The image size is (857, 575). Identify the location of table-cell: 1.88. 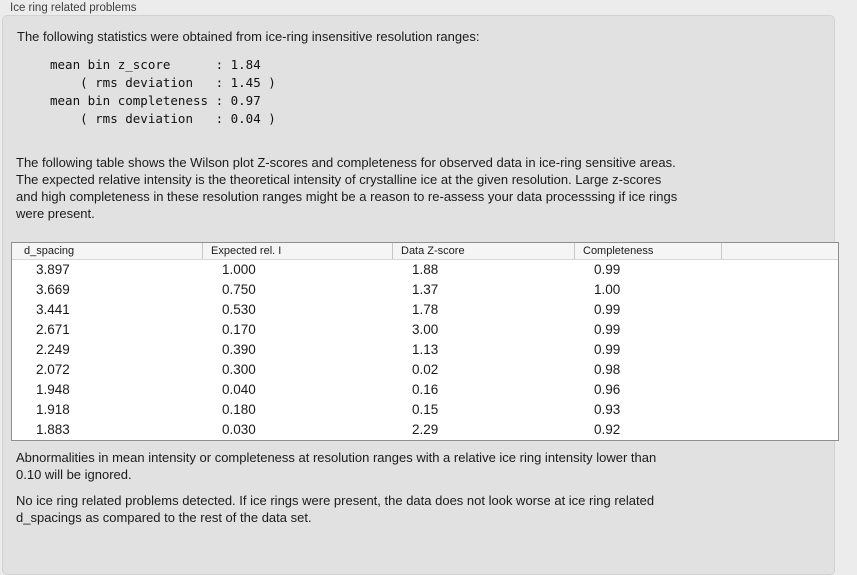
(425, 269).